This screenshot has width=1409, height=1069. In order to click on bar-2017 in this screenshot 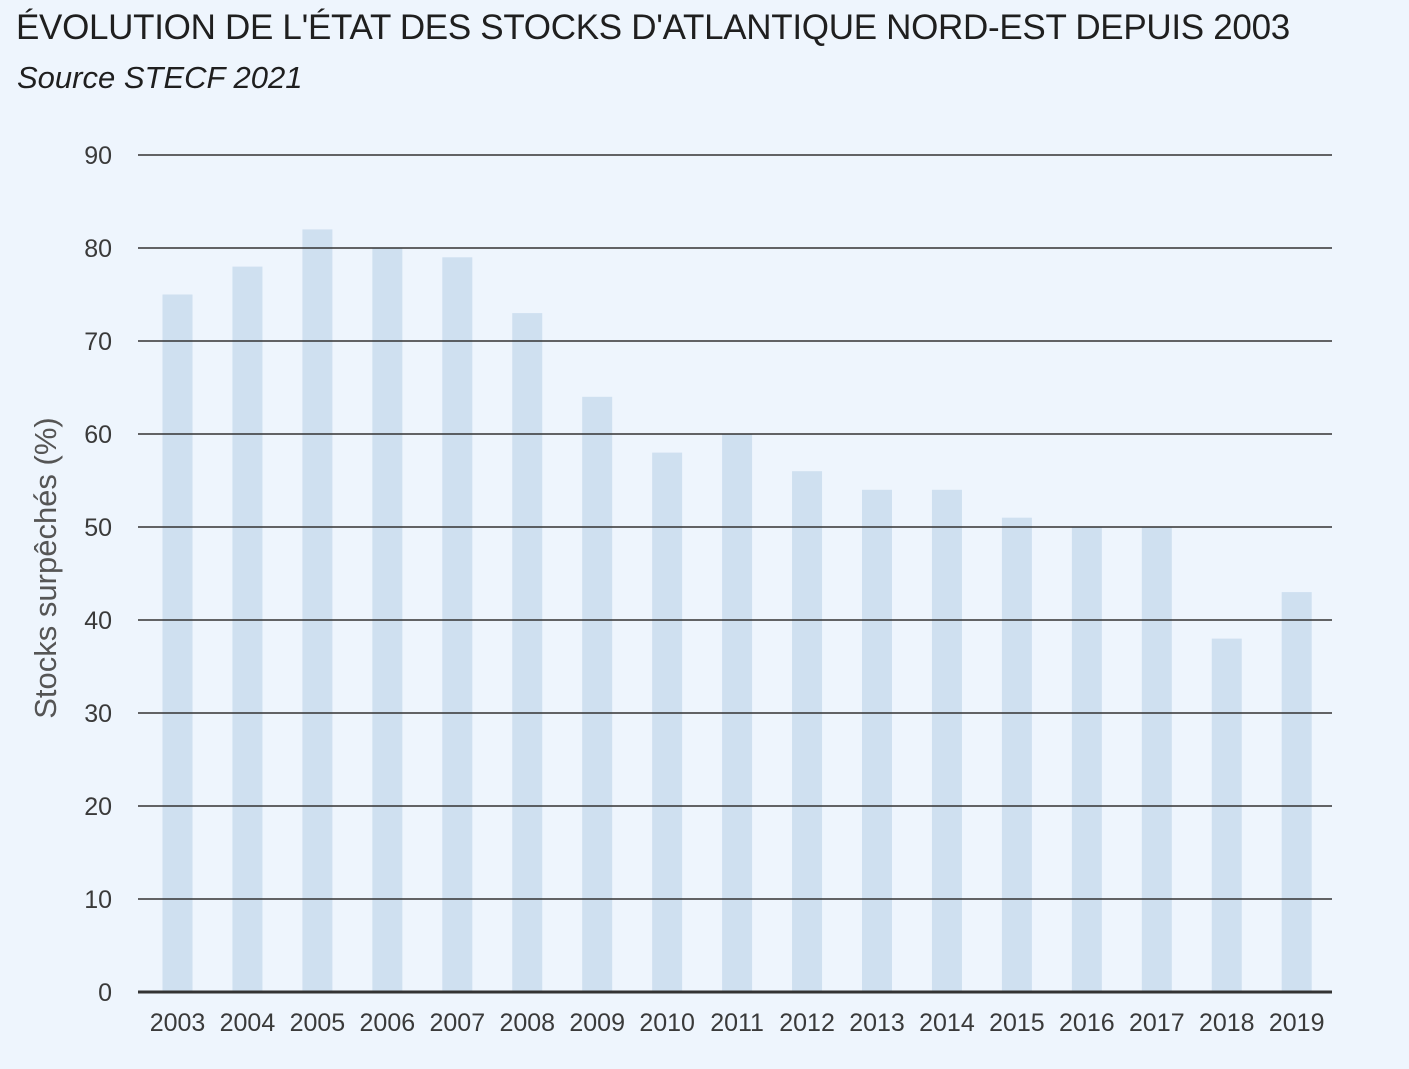, I will do `click(1156, 759)`.